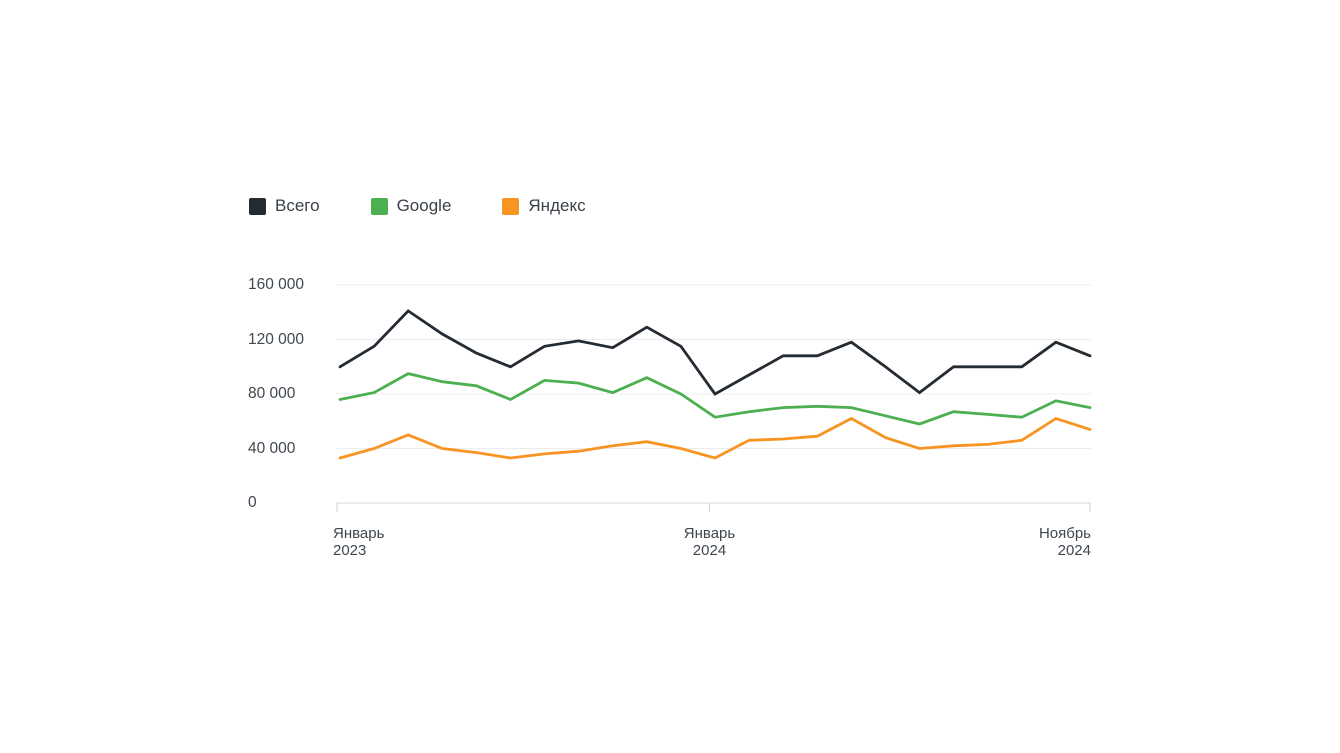  Describe the element at coordinates (715, 352) in the screenshot. I see `series-line-total` at that location.